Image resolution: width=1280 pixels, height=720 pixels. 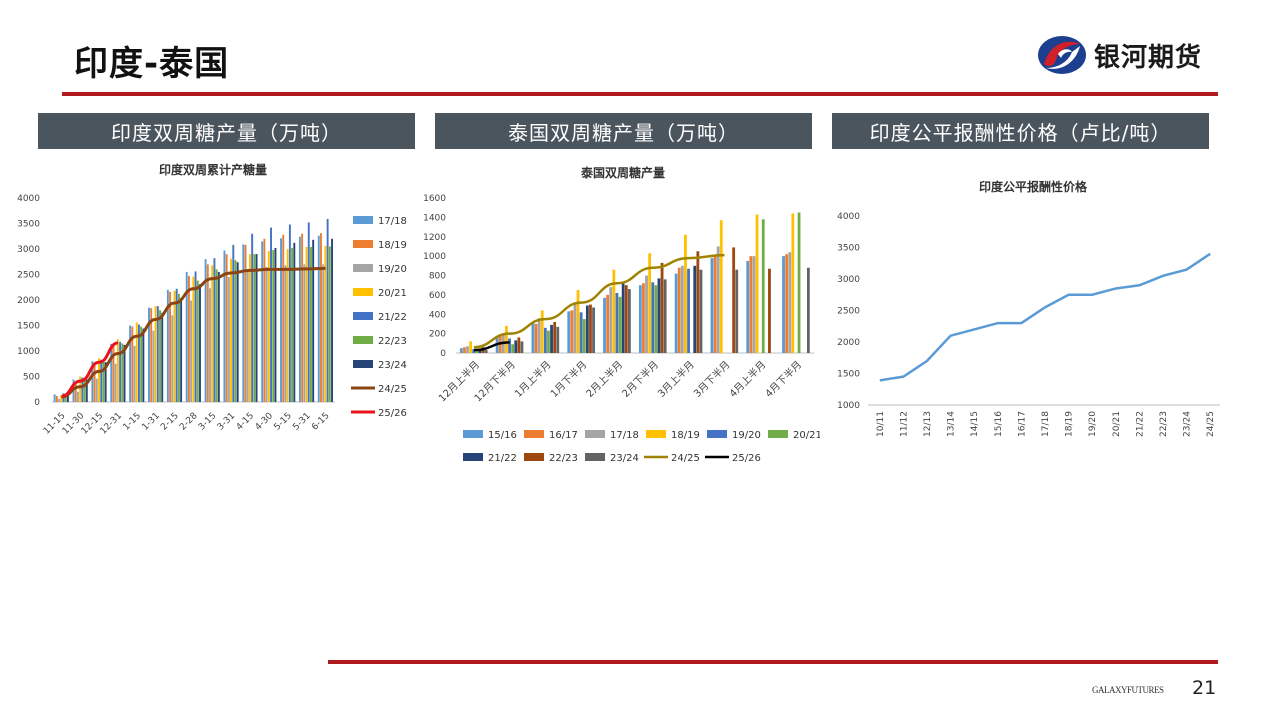 What do you see at coordinates (502, 458) in the screenshot?
I see `legend-label: 21/22` at bounding box center [502, 458].